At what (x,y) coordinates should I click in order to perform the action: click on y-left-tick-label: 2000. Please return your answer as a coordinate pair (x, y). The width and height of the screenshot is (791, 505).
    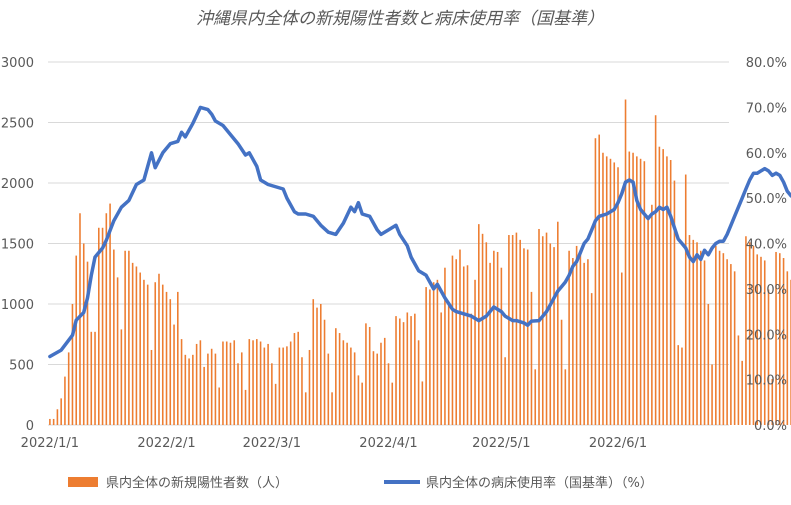
    Looking at the image, I should click on (17, 184).